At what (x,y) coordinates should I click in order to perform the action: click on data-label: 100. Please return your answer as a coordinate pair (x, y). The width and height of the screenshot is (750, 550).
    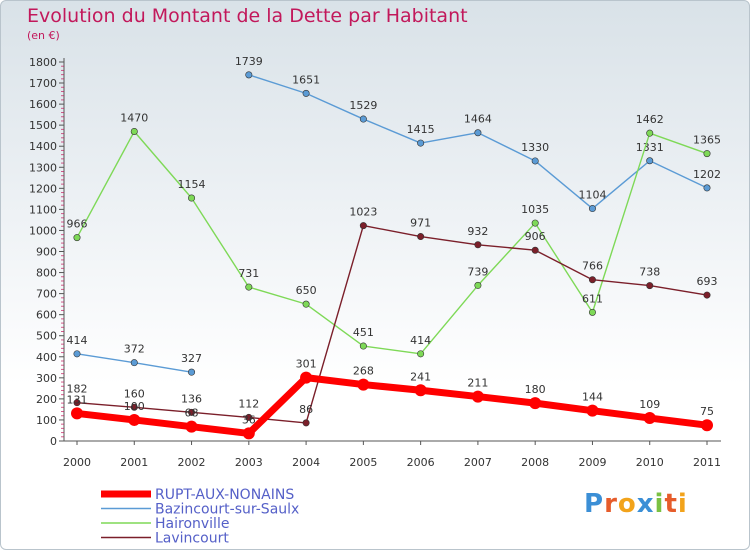
    Looking at the image, I should click on (134, 406).